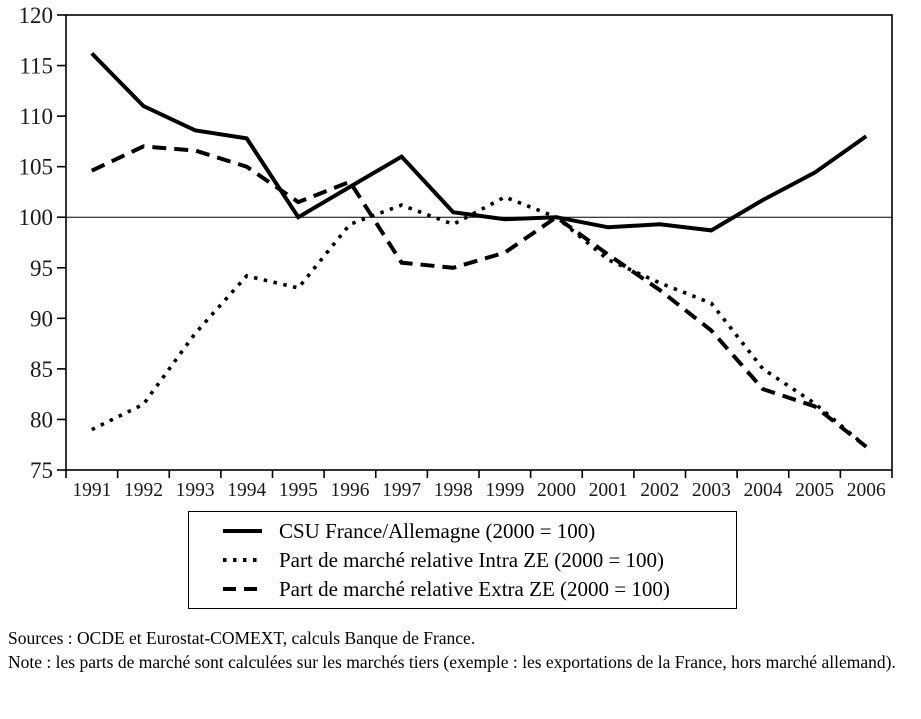 The image size is (921, 719). What do you see at coordinates (41, 470) in the screenshot?
I see `y-tick-label: 75` at bounding box center [41, 470].